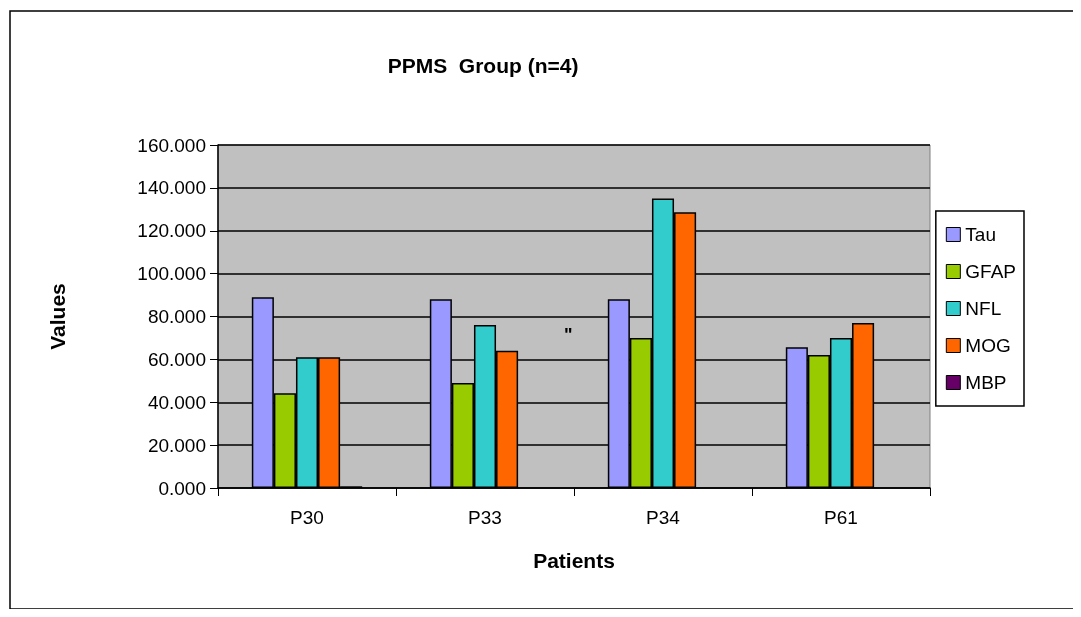 The height and width of the screenshot is (617, 1081). I want to click on legend-label: MOG, so click(988, 345).